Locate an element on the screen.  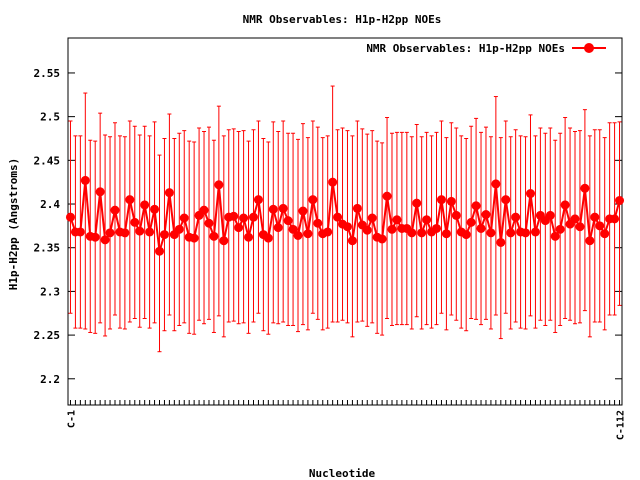
y-tick-labels: 2.2 2.25 2.3 2.35 2.4 2.45 2.5 2.55 is located at coordinates (47, 226).